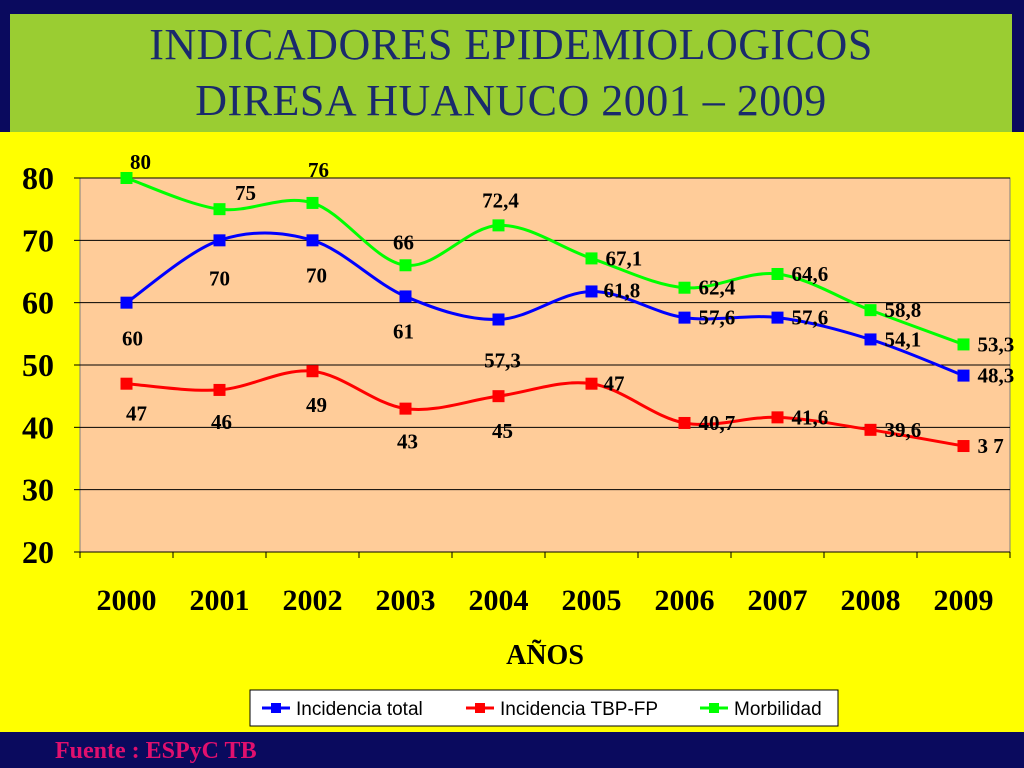  Describe the element at coordinates (685, 600) in the screenshot. I see `xtick-label-2006: 2006` at that location.